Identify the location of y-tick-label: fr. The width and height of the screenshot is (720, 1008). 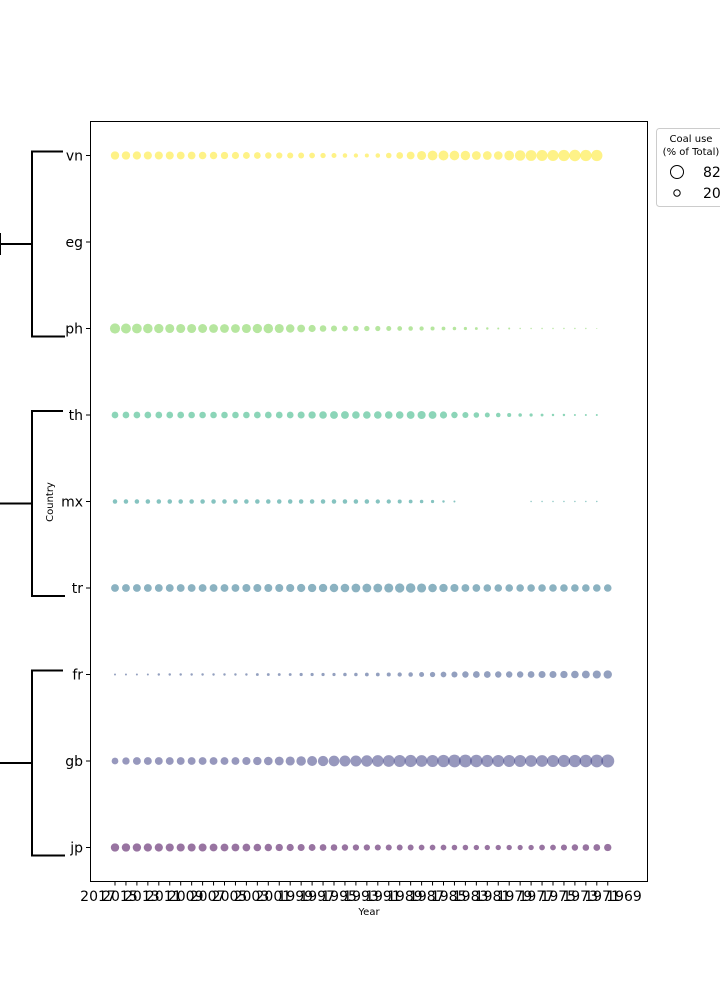
(77, 676).